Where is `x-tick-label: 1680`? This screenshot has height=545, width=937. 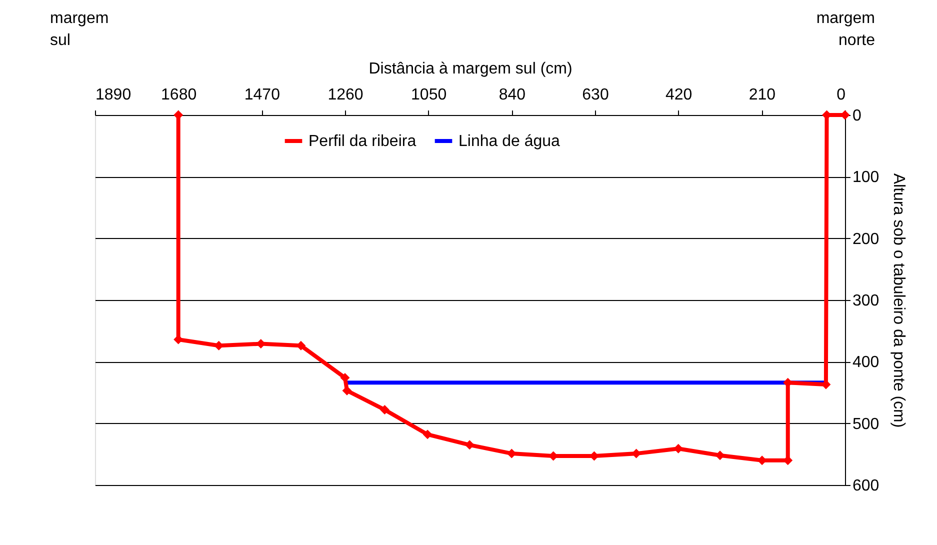
x-tick-label: 1680 is located at coordinates (179, 95).